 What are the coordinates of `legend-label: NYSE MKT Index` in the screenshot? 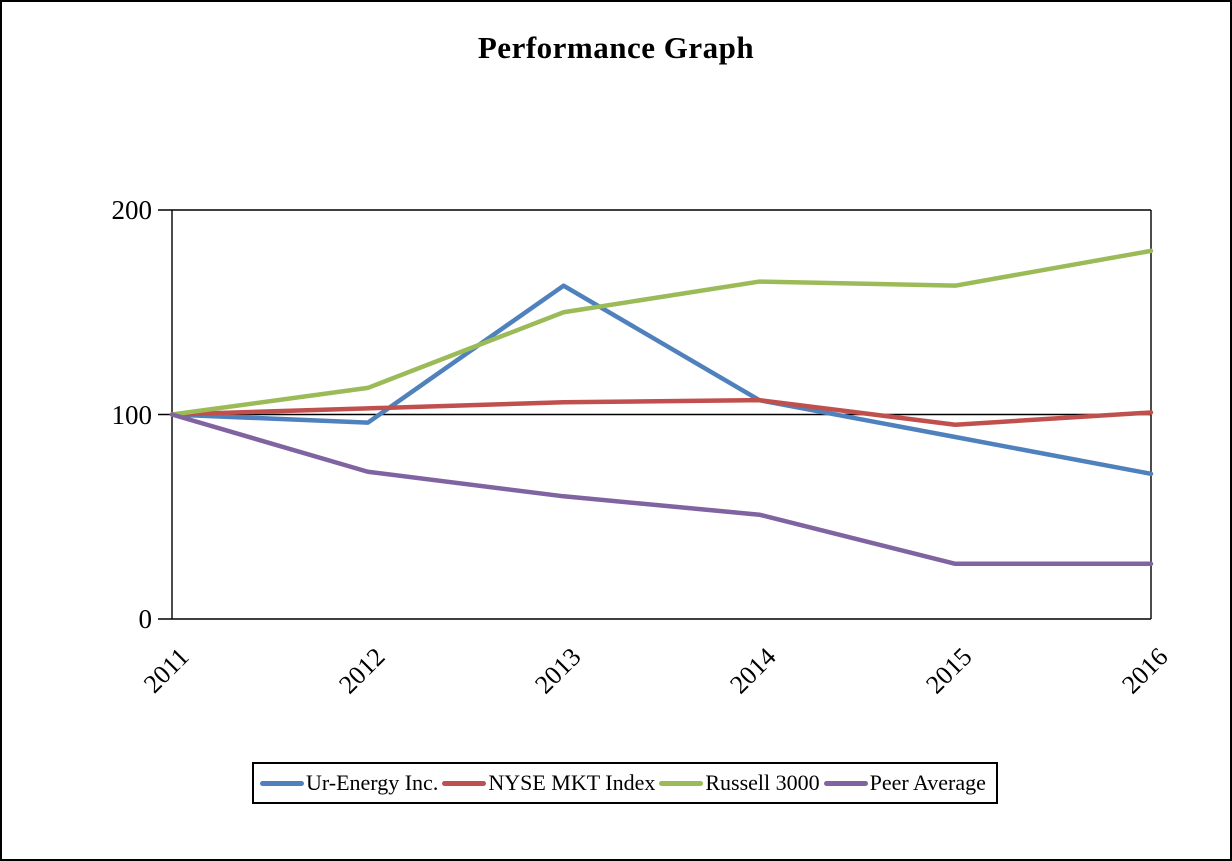 It's located at (572, 782).